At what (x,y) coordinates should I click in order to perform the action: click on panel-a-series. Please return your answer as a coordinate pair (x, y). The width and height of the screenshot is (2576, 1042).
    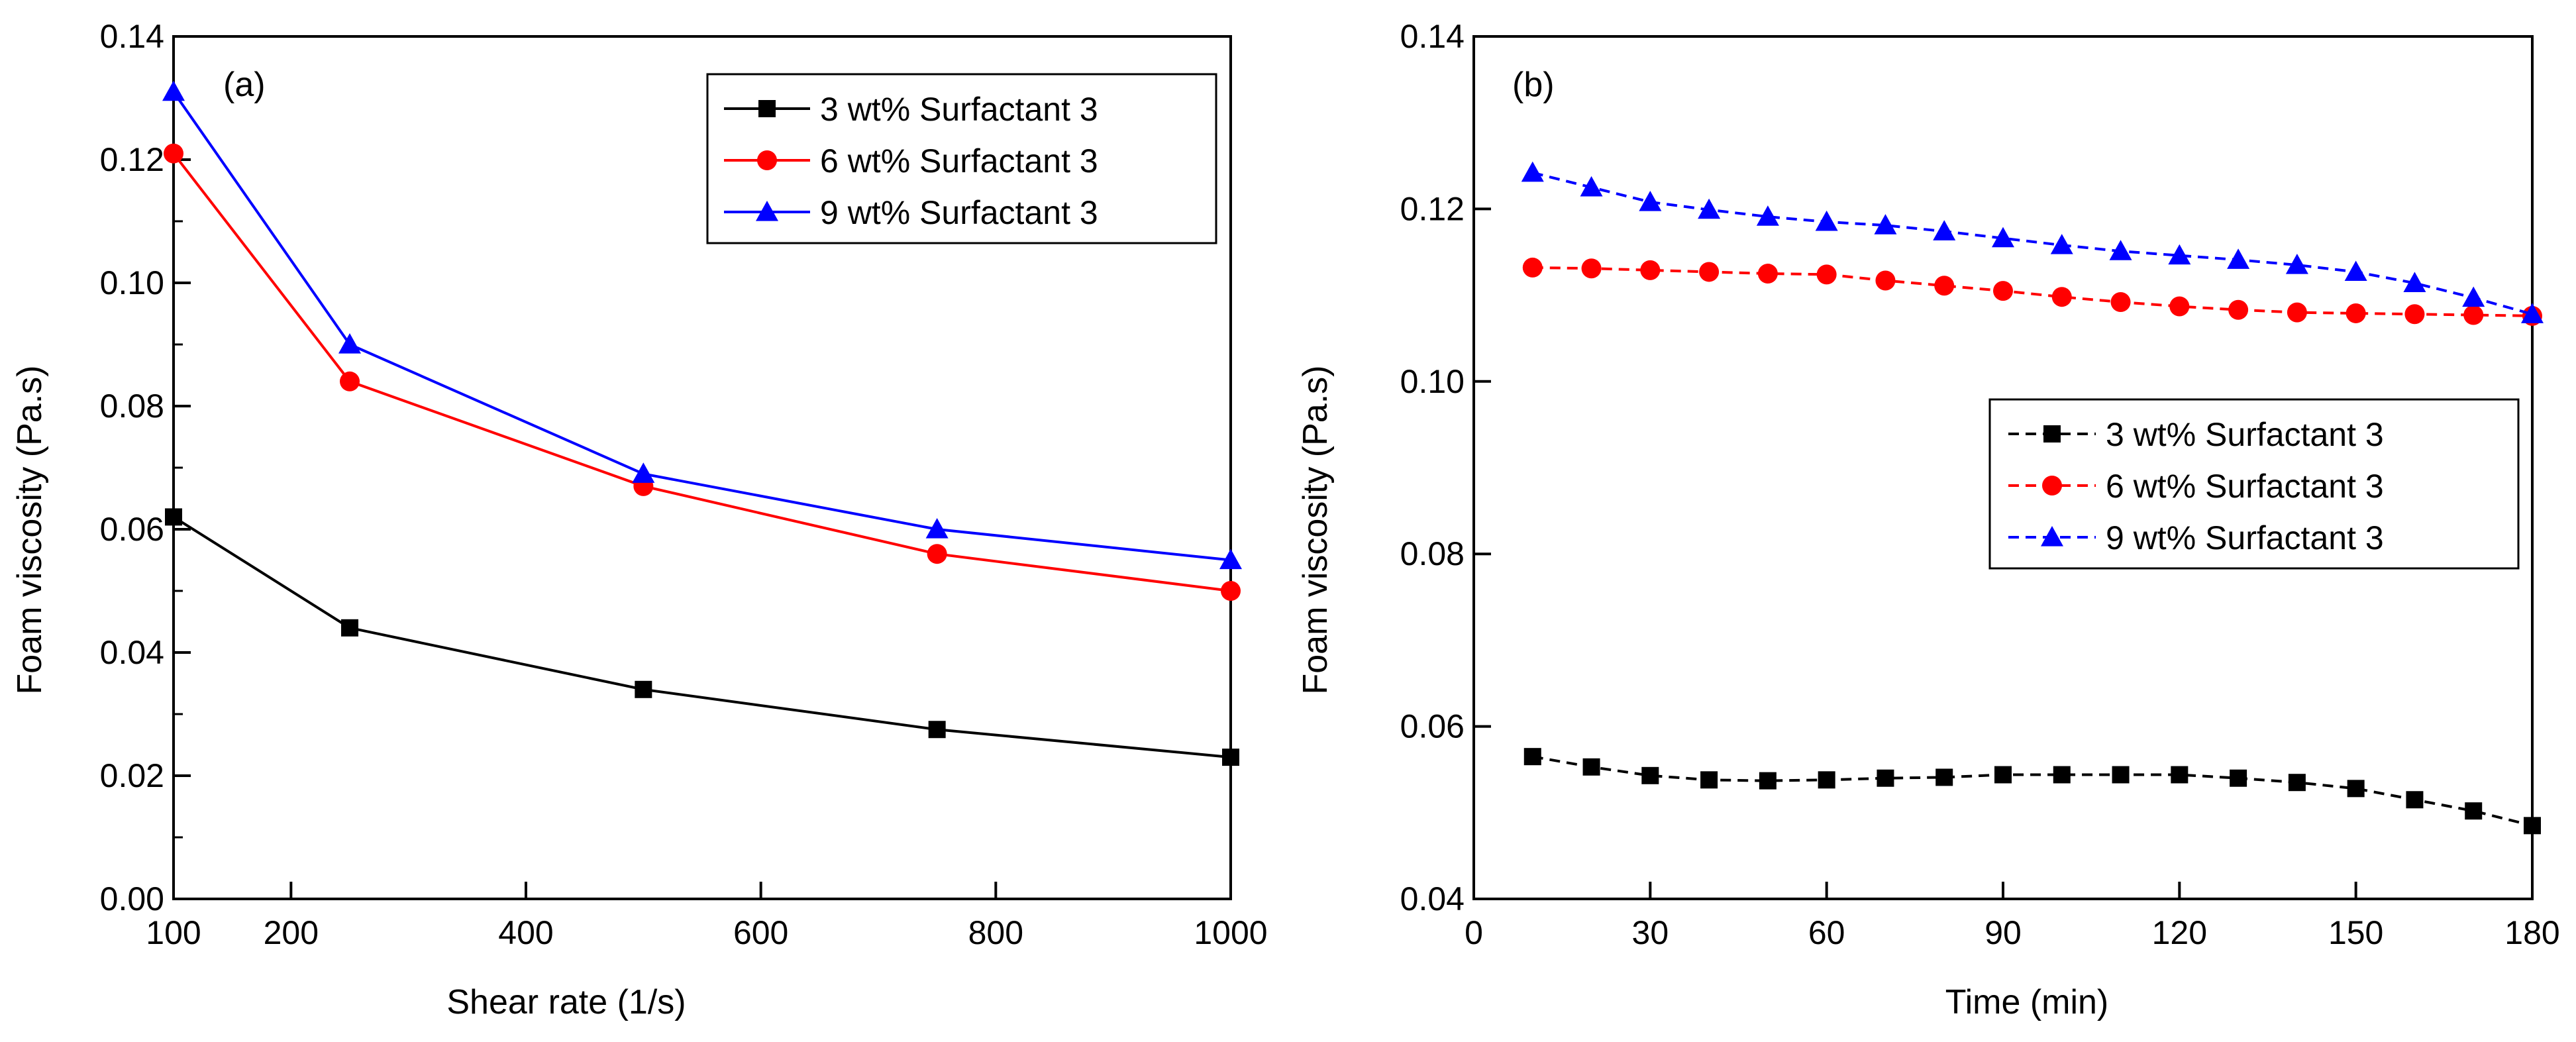
    Looking at the image, I should click on (702, 637).